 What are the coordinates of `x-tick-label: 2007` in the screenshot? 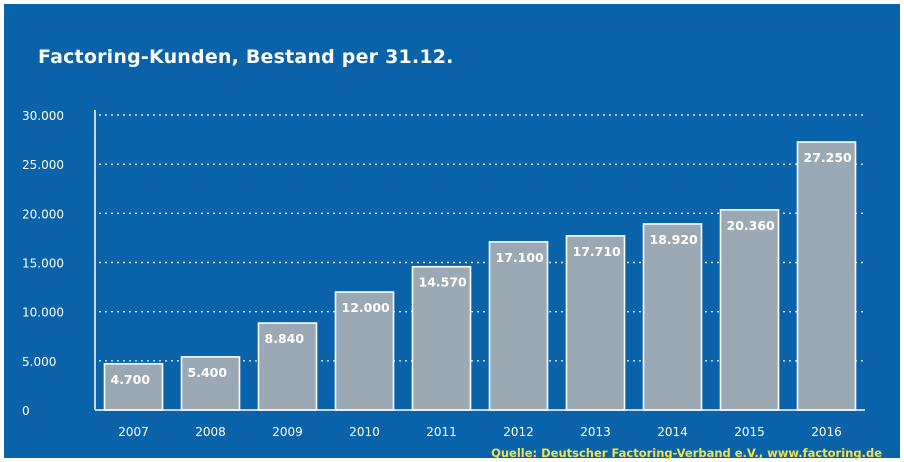 It's located at (133, 432).